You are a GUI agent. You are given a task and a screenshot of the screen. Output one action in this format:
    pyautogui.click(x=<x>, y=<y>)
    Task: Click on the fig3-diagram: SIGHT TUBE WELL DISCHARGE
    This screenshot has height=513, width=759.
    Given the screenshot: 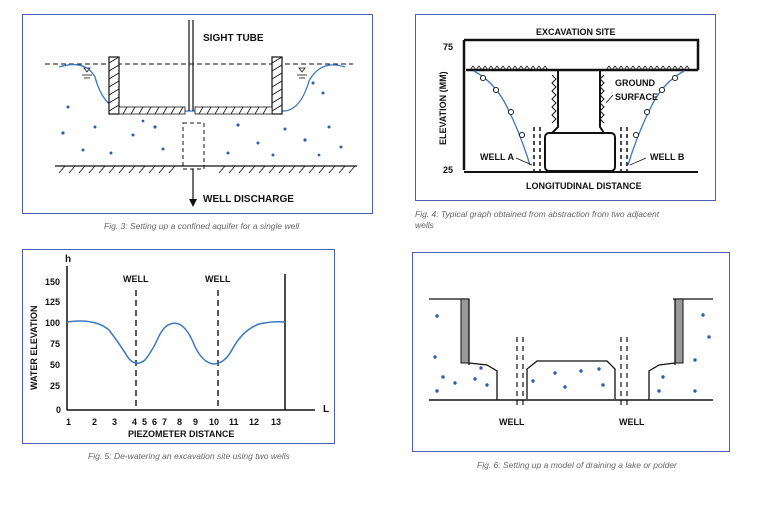 What is the action you would take?
    pyautogui.click(x=201, y=113)
    